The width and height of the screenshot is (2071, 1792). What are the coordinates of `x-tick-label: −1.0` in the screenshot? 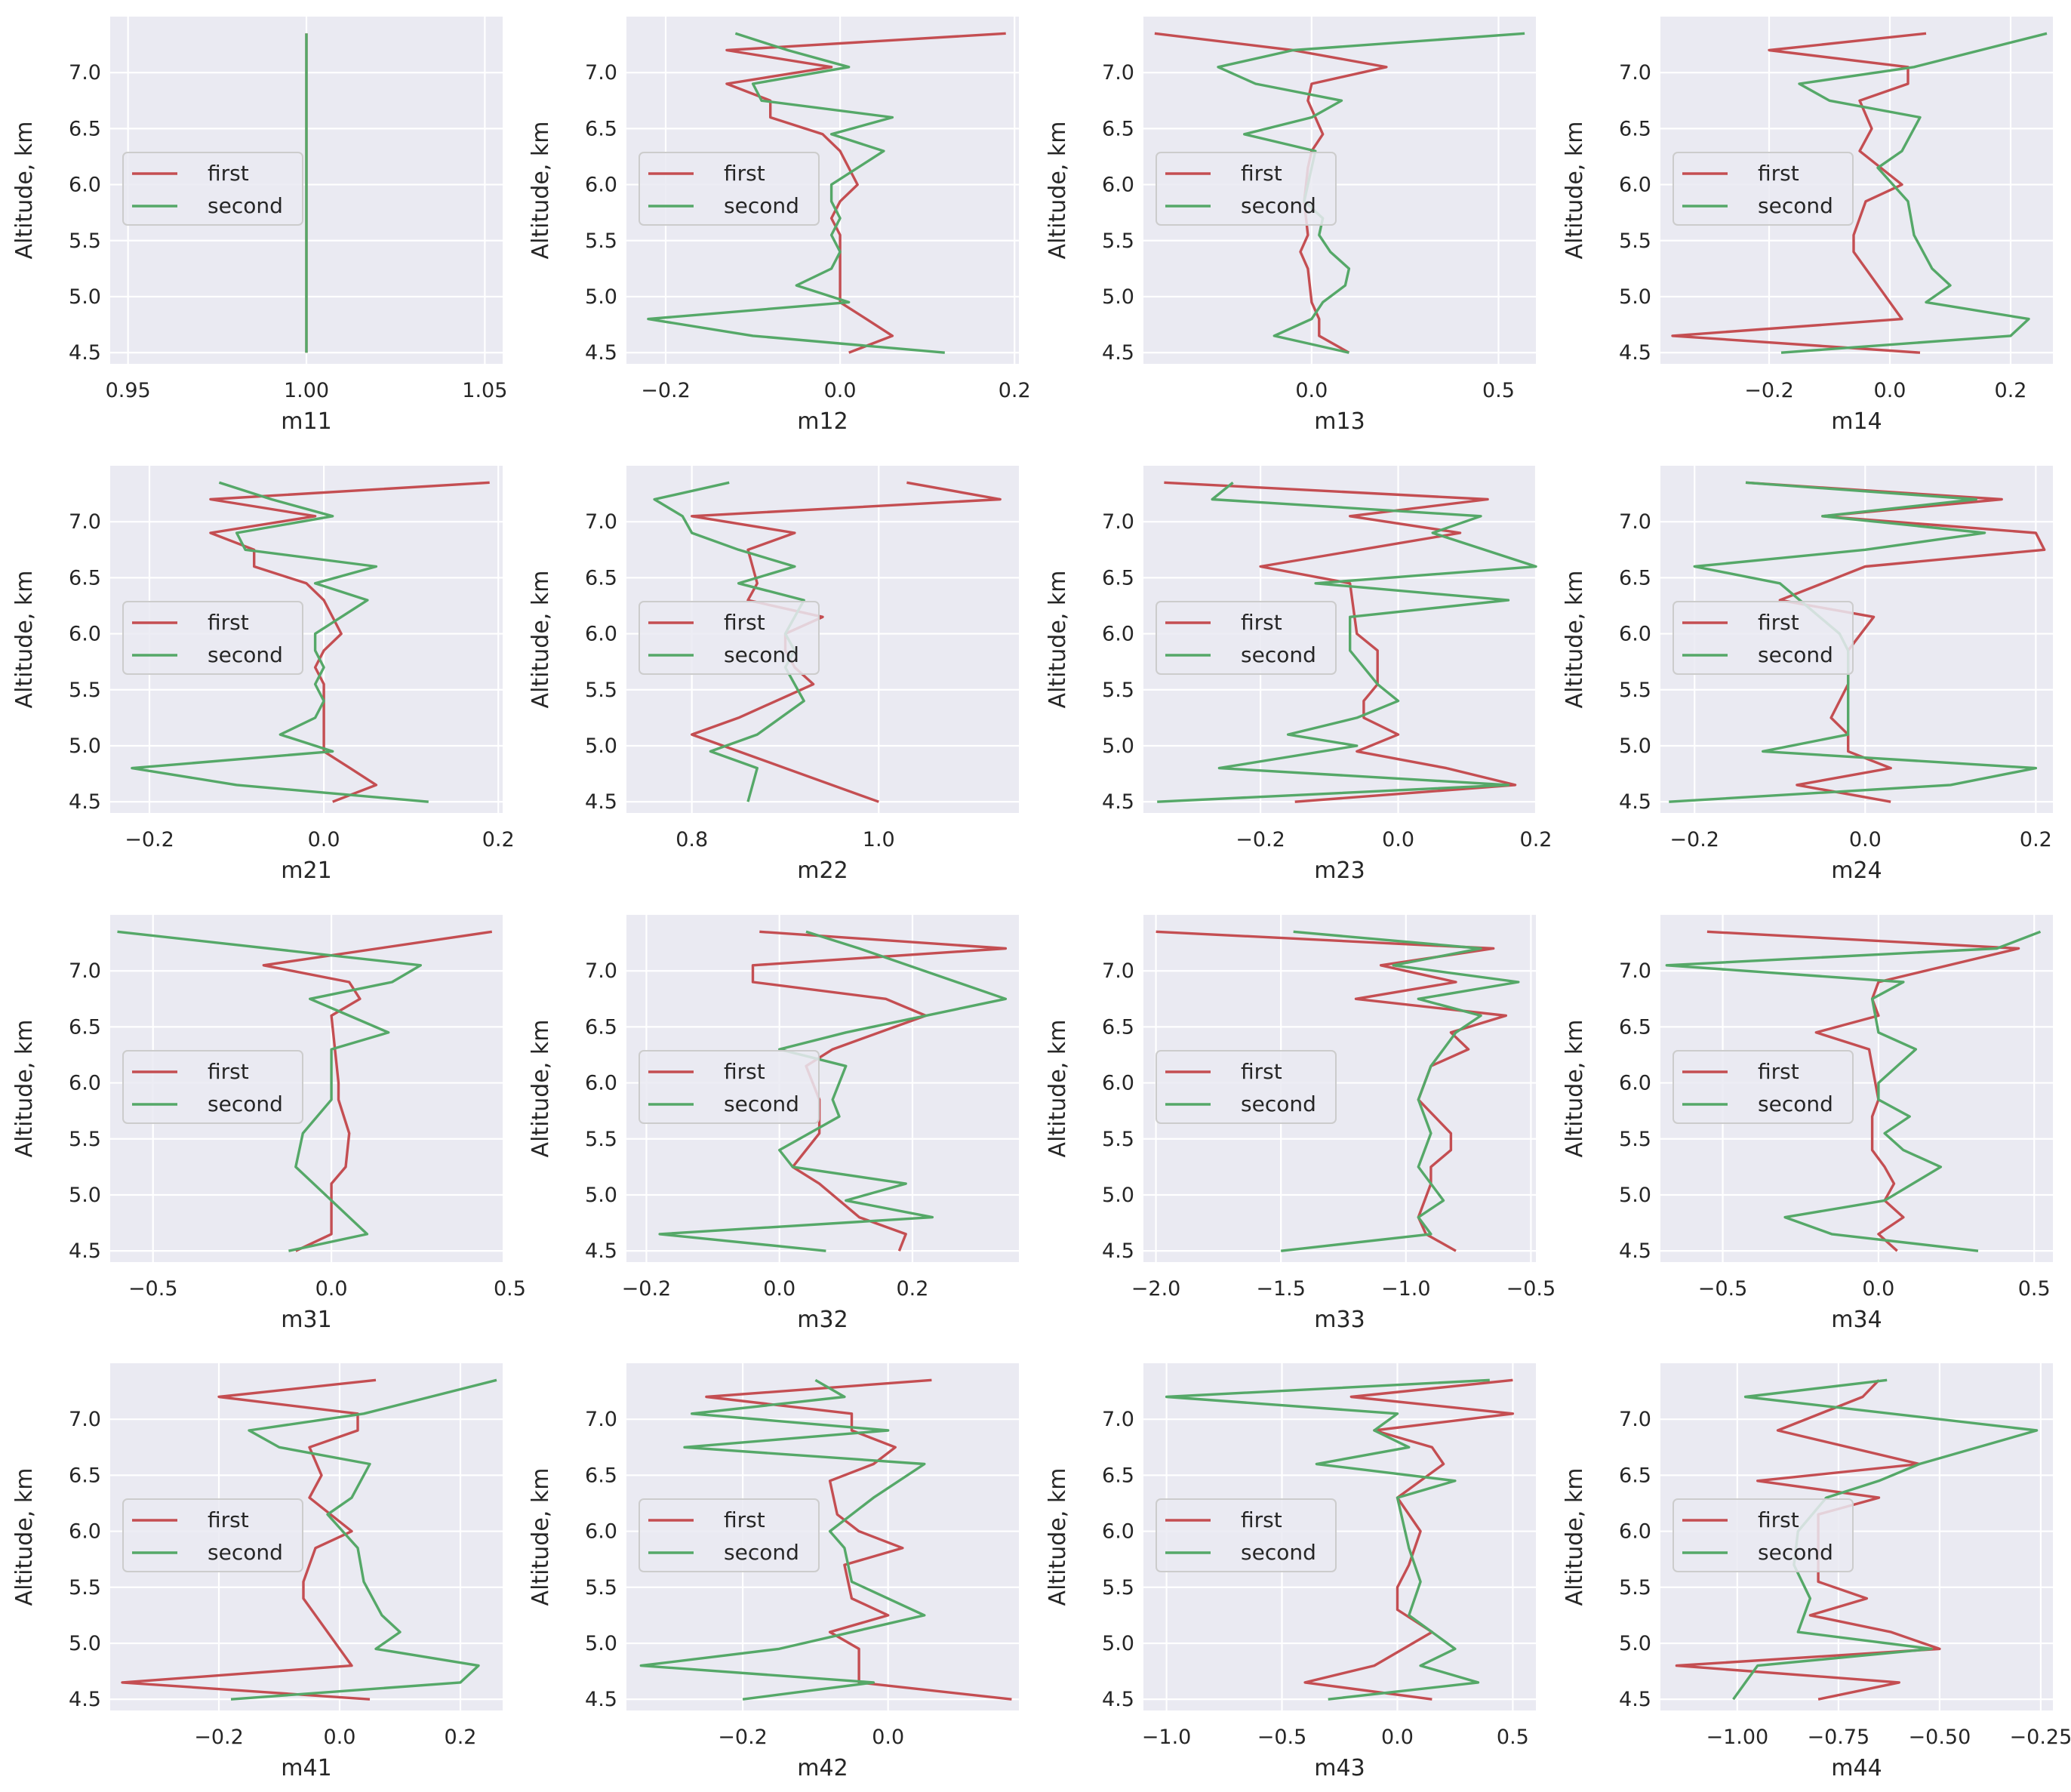 It's located at (1406, 1289).